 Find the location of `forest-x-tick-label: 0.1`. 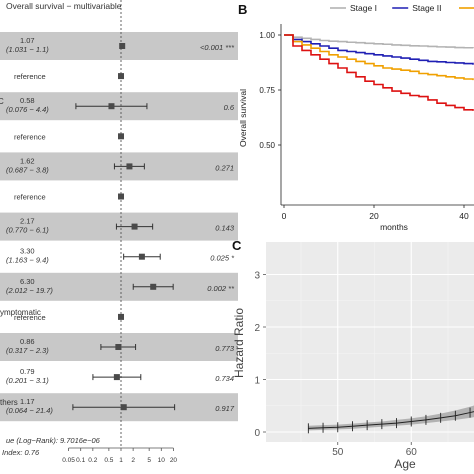

forest-x-tick-label: 0.1 is located at coordinates (80, 460).